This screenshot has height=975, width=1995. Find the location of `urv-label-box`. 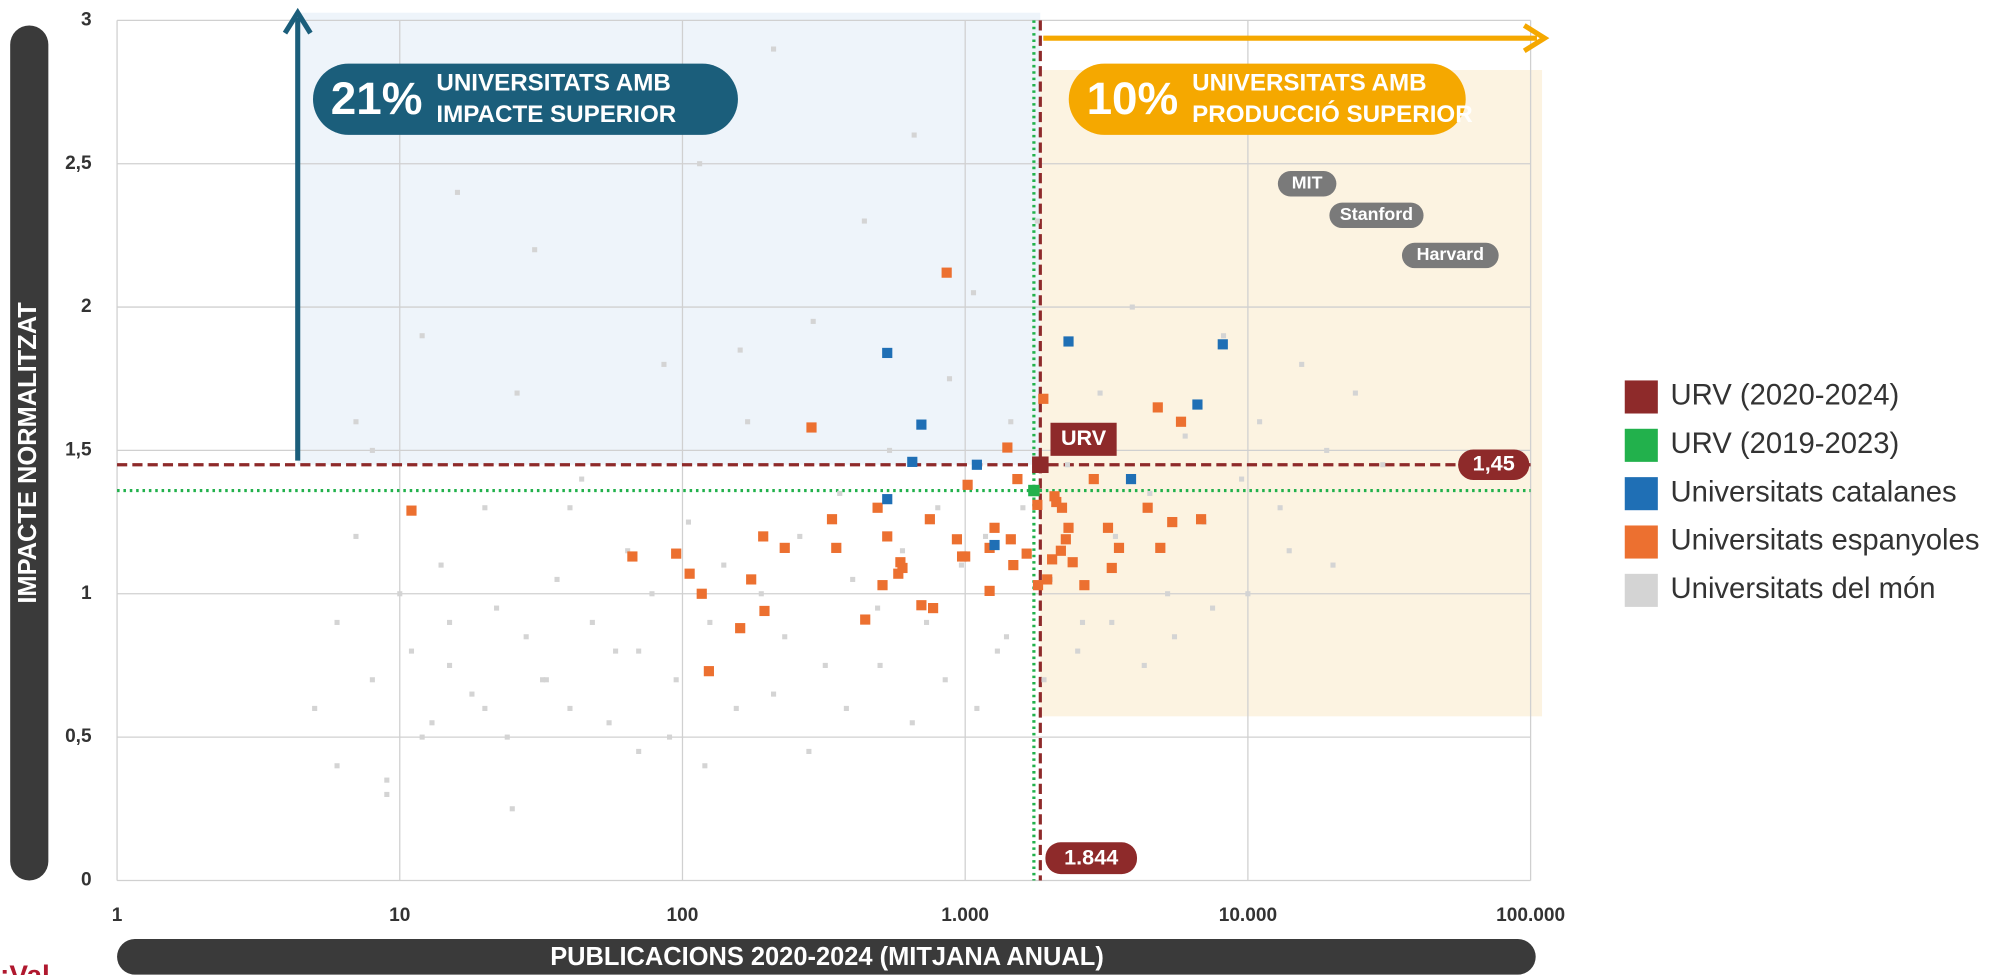

urv-label-box is located at coordinates (1083, 439).